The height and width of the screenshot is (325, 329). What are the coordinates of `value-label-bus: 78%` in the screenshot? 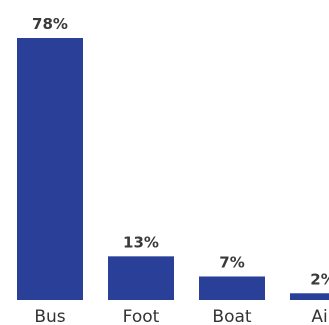 It's located at (50, 24).